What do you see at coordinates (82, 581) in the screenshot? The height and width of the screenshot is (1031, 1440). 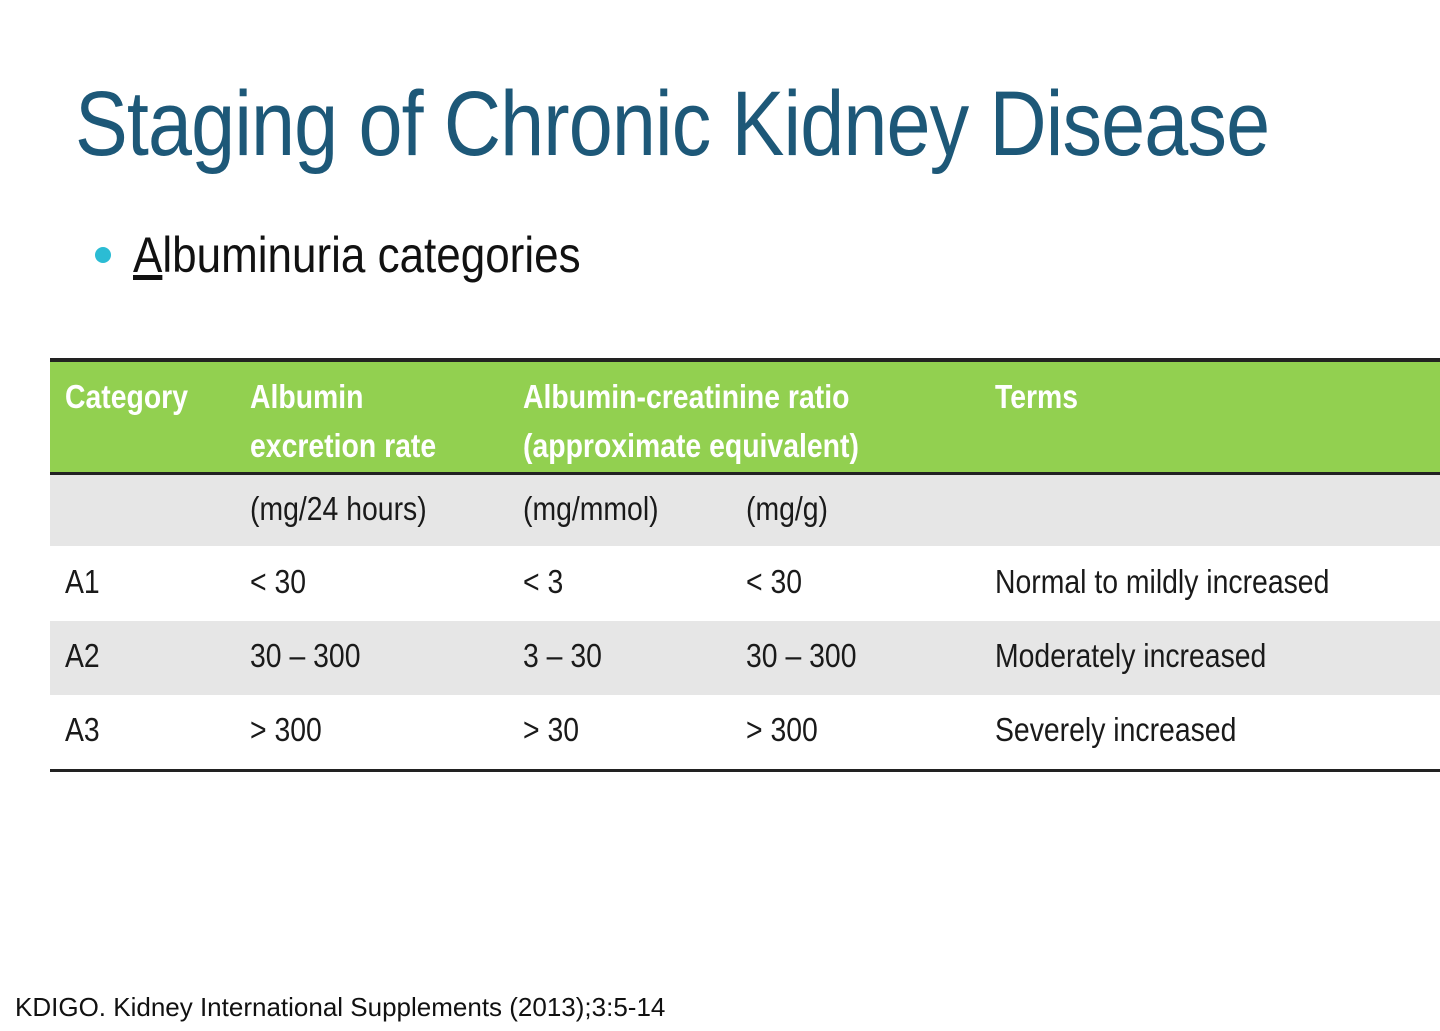 I see `table-cell: A1` at bounding box center [82, 581].